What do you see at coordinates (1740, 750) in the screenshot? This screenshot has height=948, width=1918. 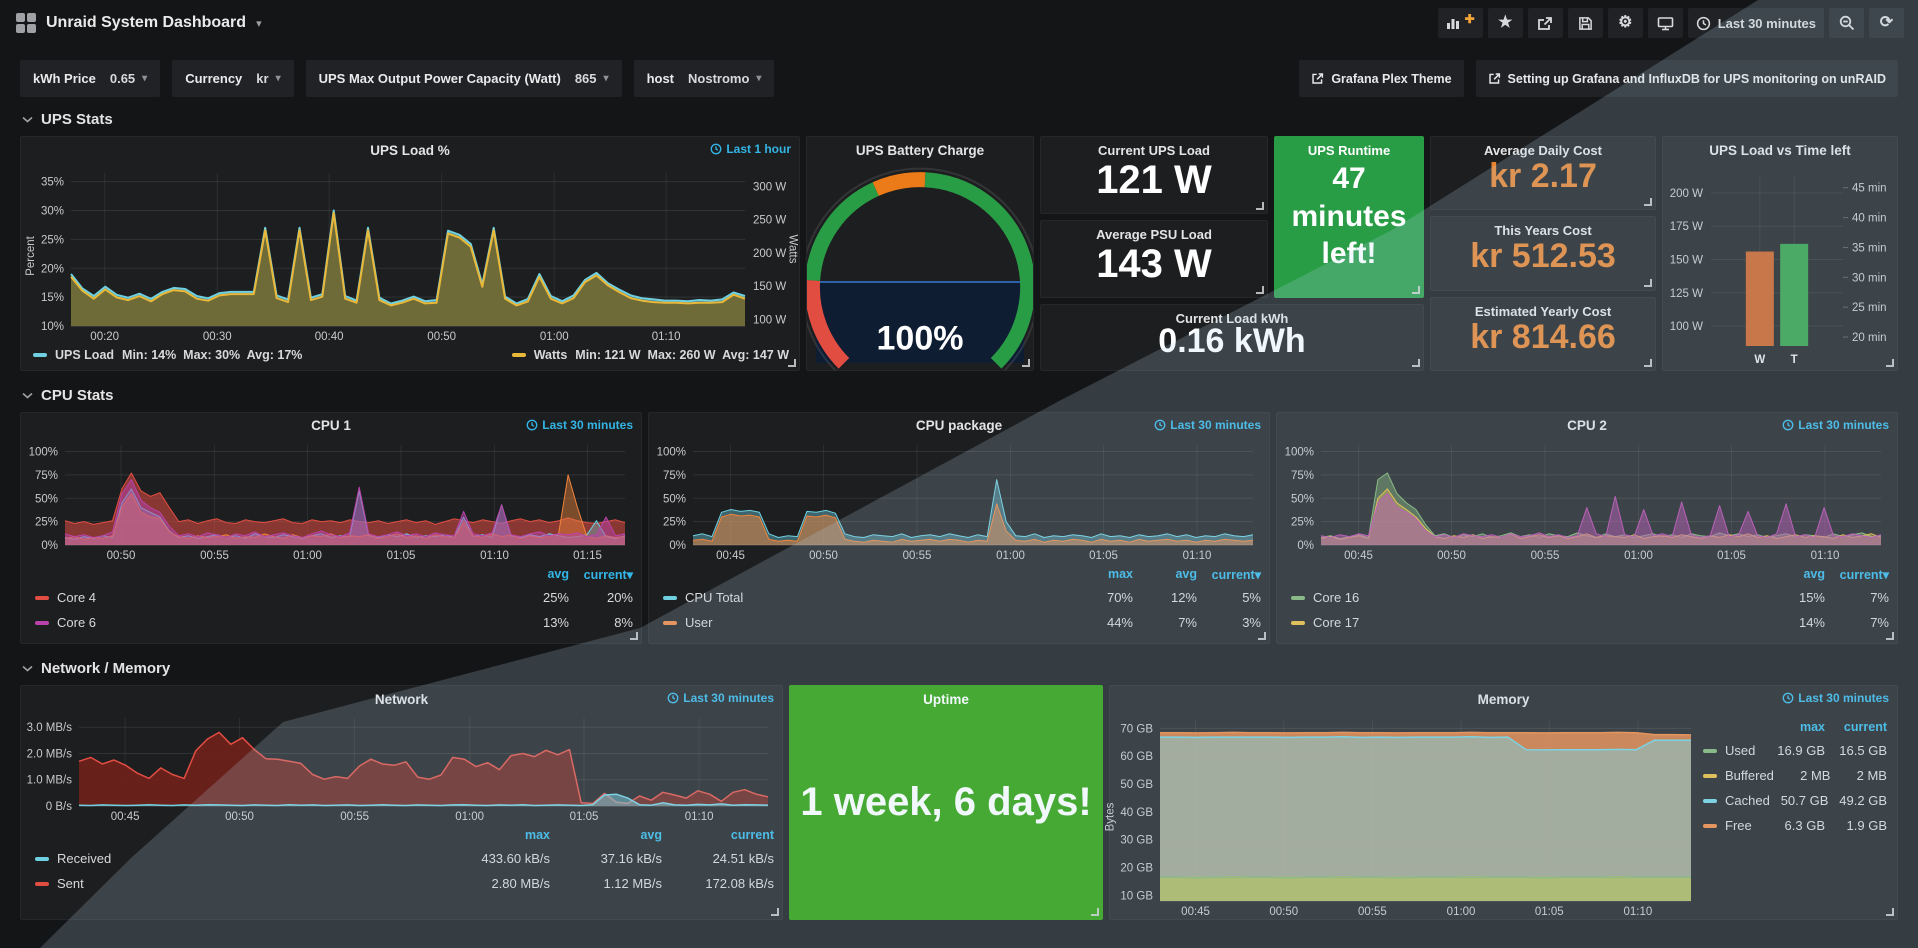 I see `legend-series-name: Used` at bounding box center [1740, 750].